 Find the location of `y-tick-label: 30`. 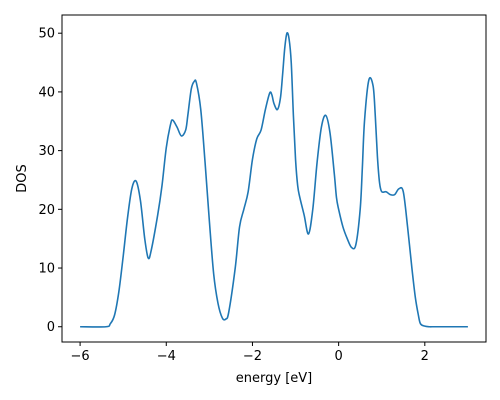

y-tick-label: 30 is located at coordinates (46, 151).